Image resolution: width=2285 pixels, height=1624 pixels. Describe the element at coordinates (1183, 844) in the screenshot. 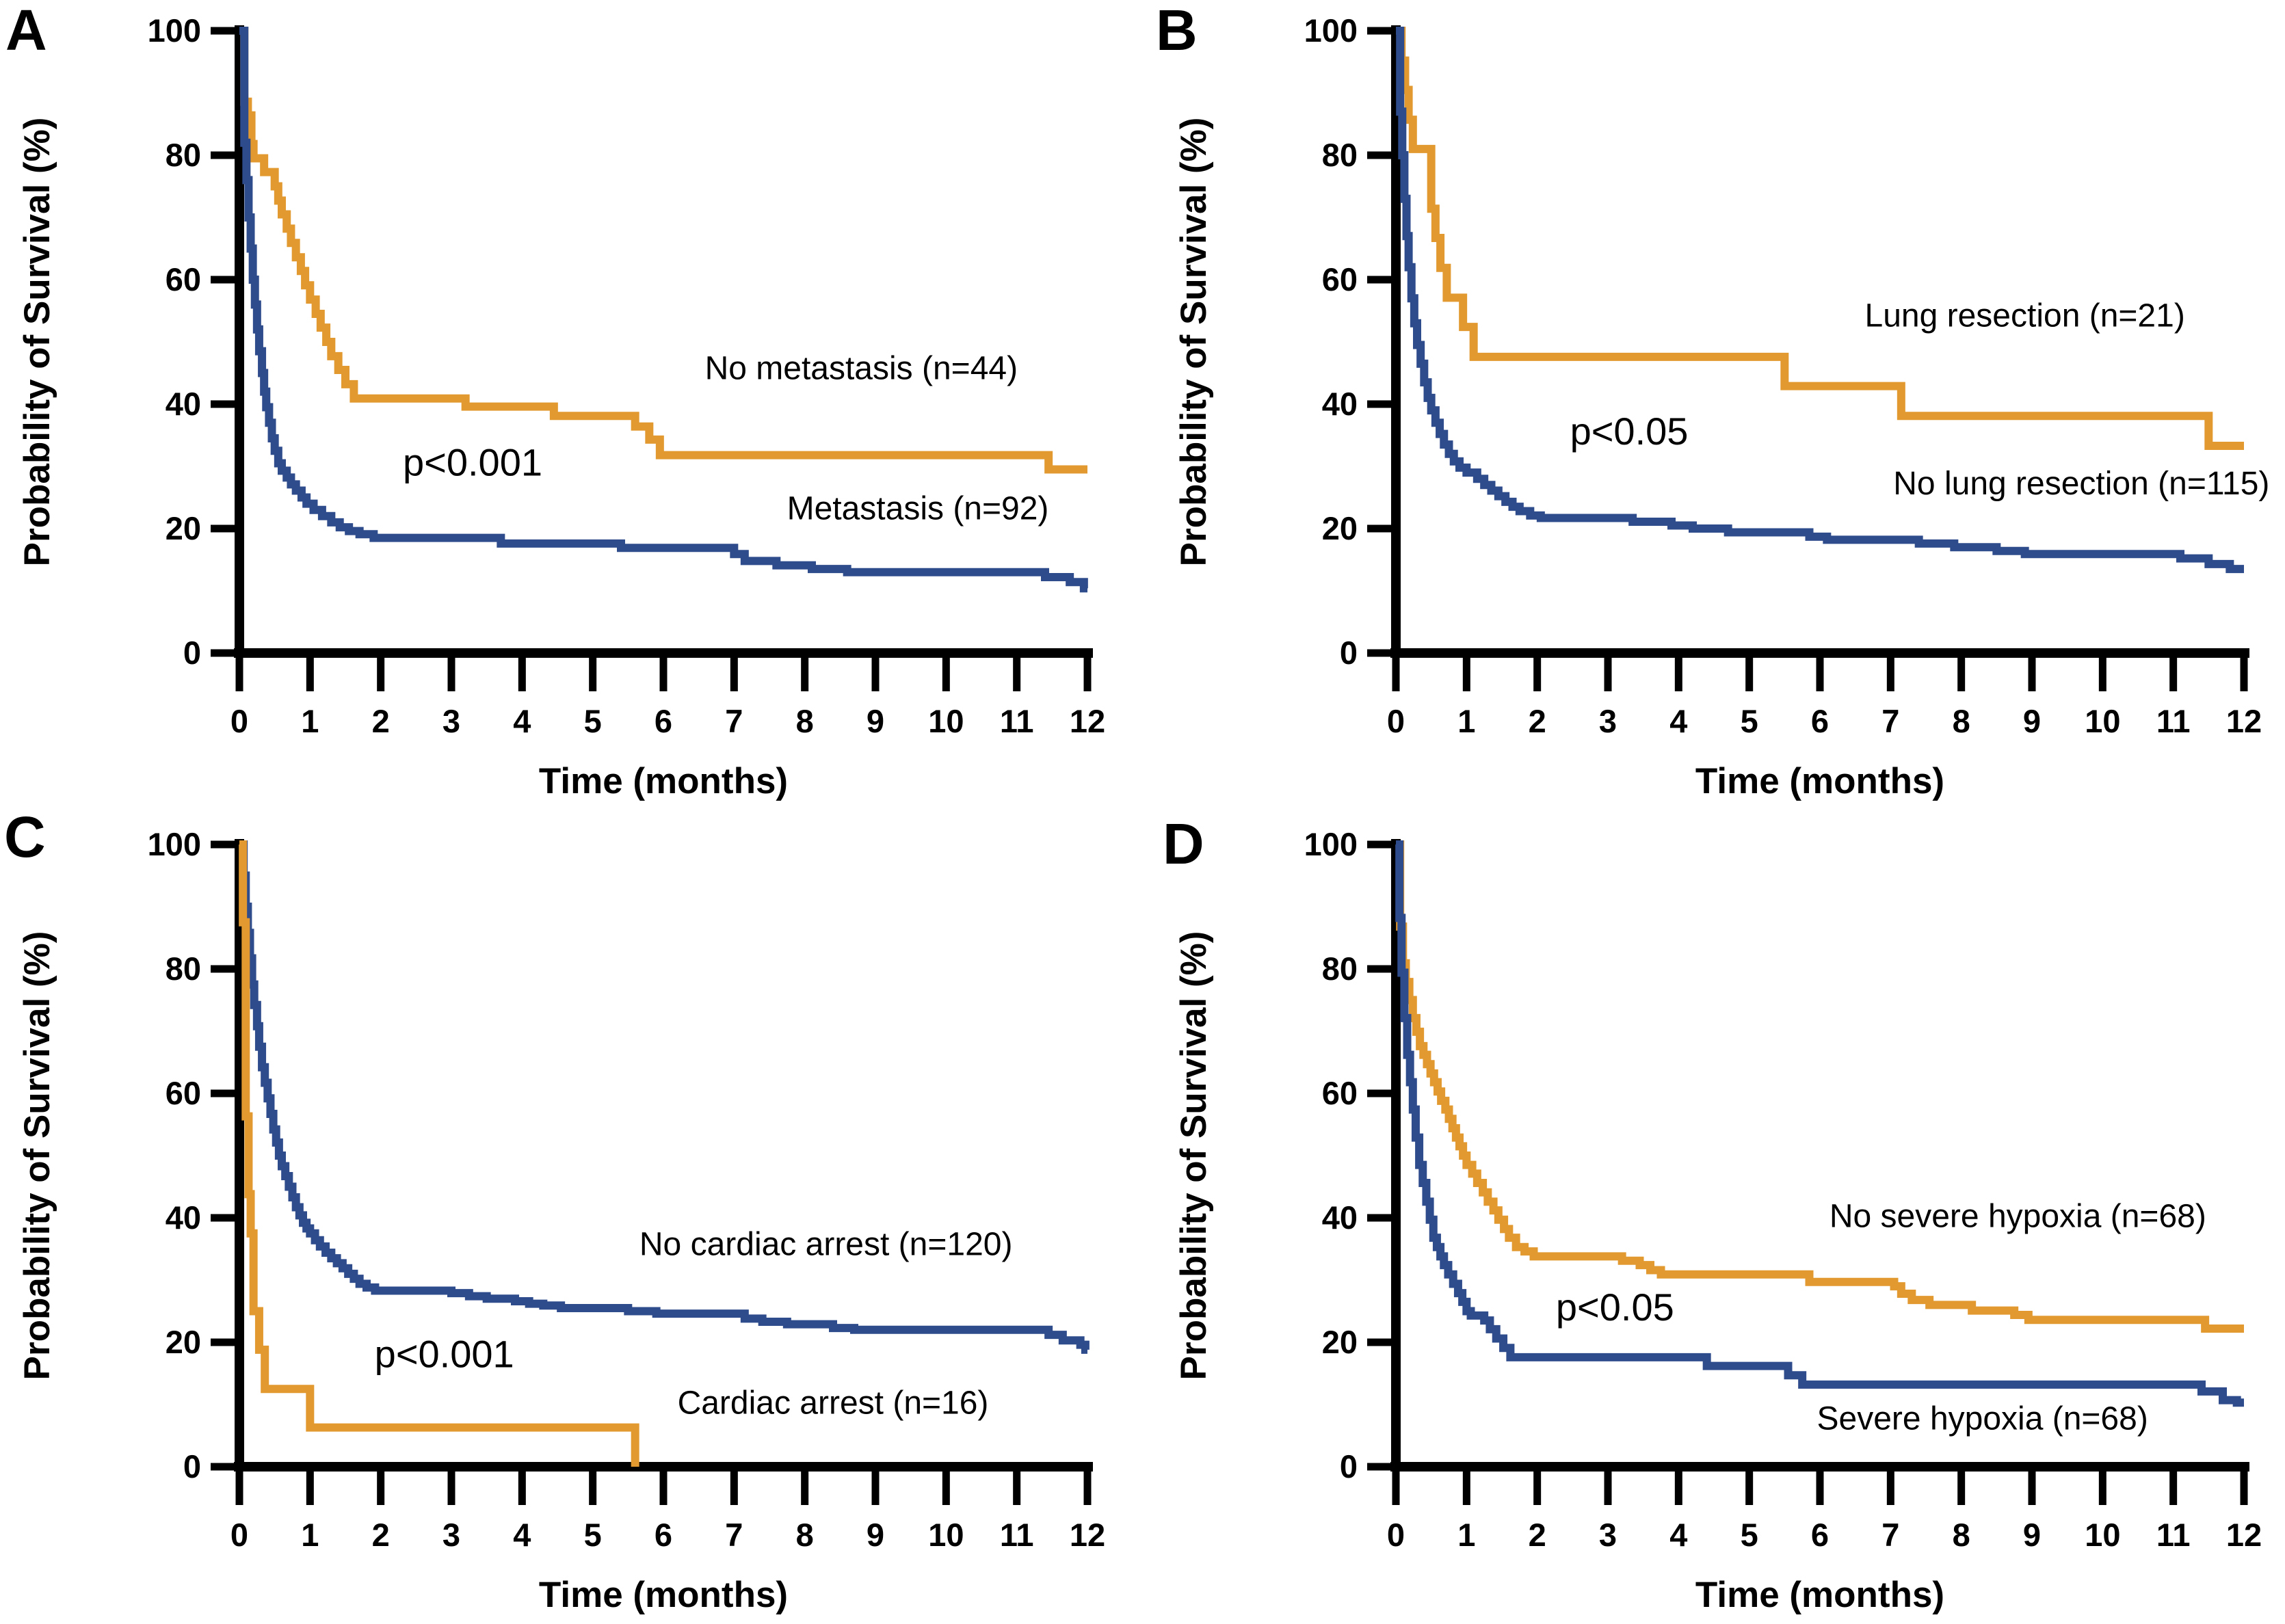

I see `panel-label-d: D` at that location.